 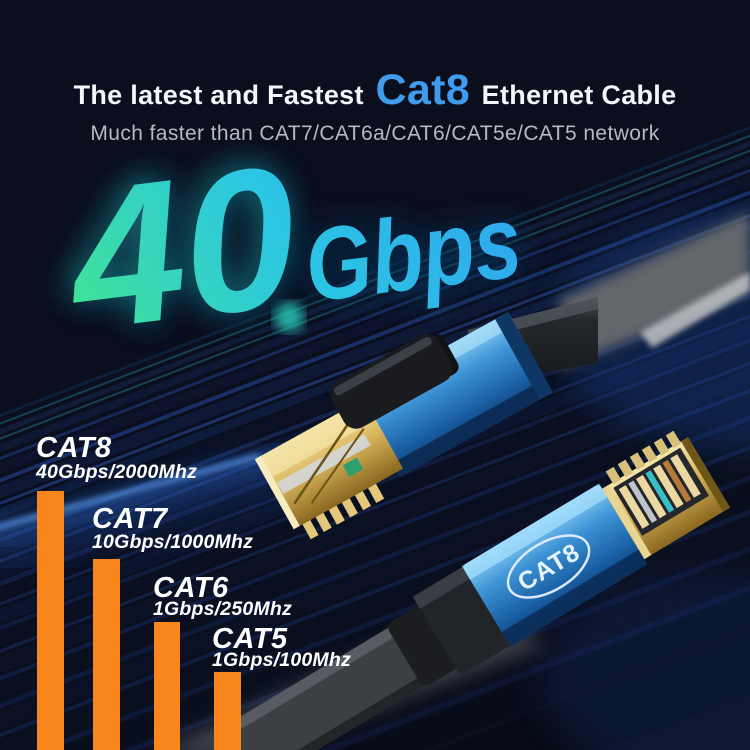 I want to click on title-suffix: Ethernet Cable, so click(x=579, y=95).